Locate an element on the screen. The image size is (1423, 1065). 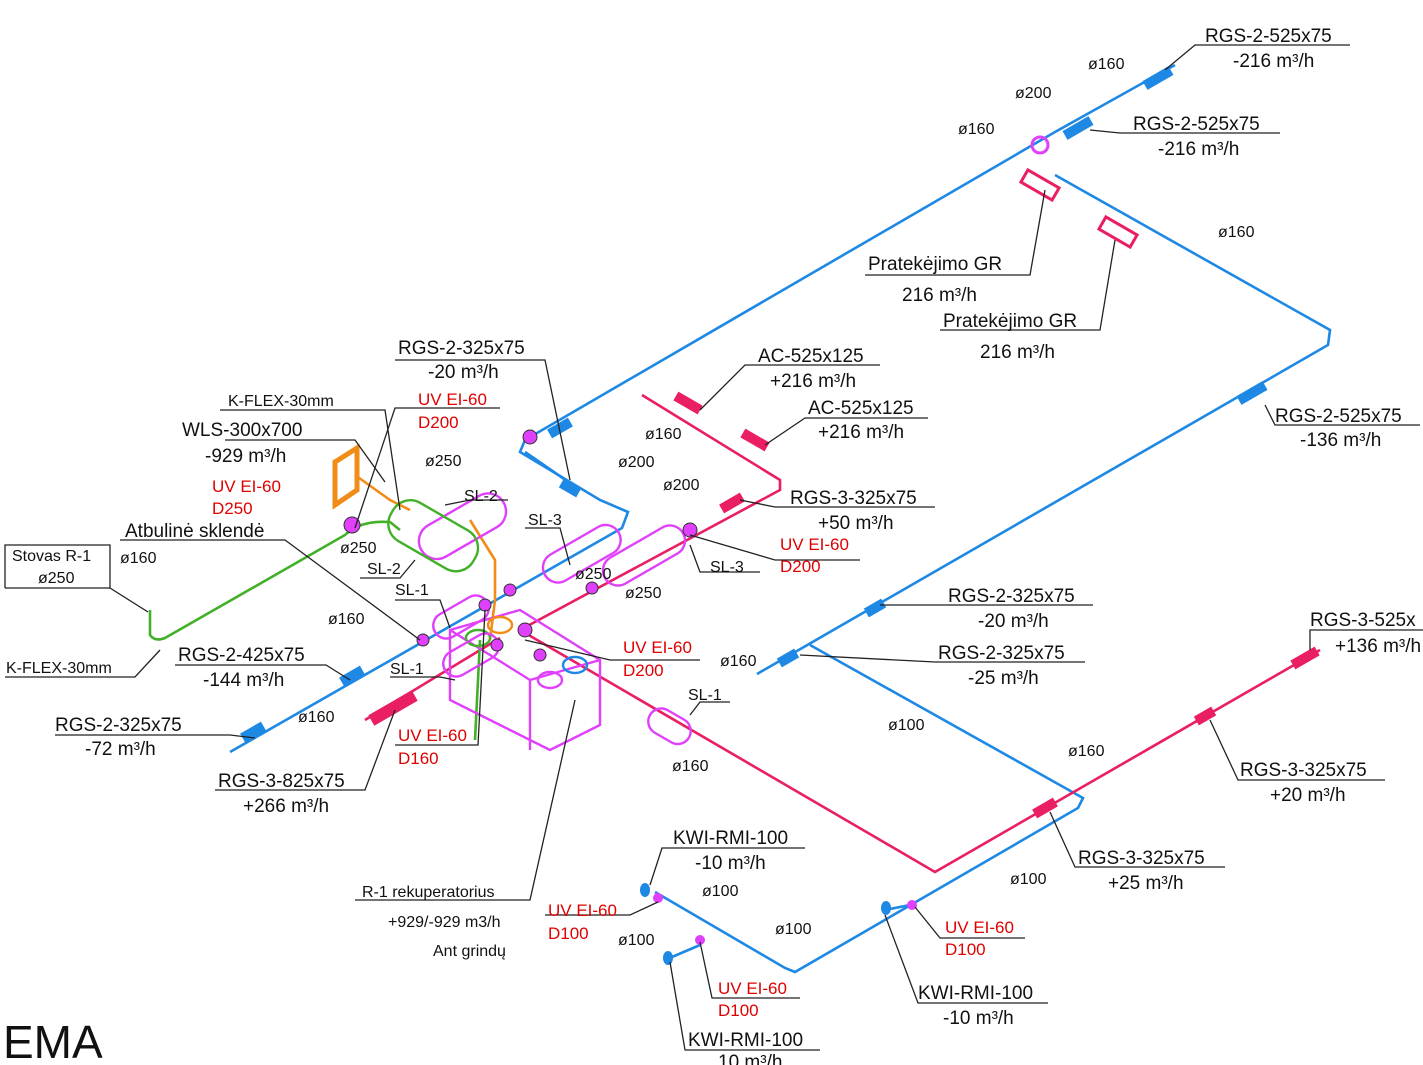
rgs-label: RGS-2-425x75 is located at coordinates (241, 655).